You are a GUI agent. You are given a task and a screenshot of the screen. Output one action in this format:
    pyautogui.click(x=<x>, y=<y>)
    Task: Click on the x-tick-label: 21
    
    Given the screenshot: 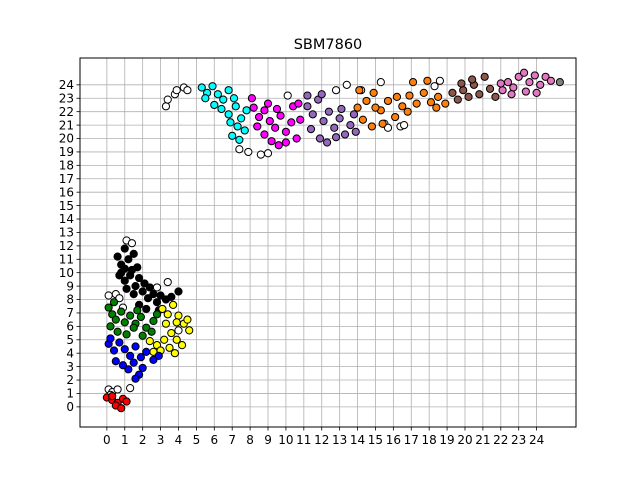 What is the action you would take?
    pyautogui.click(x=482, y=440)
    